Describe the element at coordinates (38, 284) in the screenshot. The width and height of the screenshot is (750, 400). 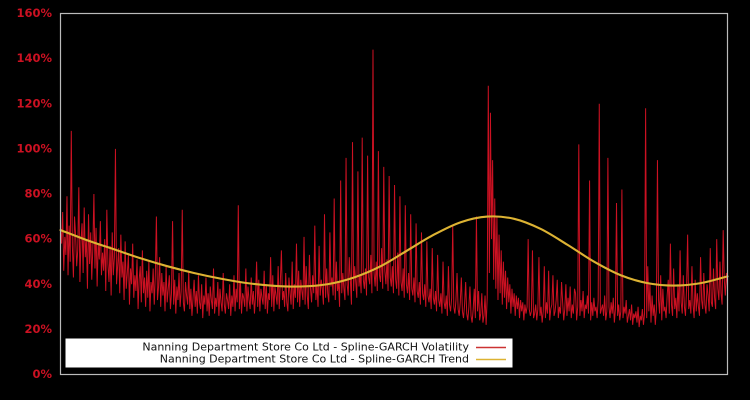
I see `y-axis-tick-label: 40%` at that location.